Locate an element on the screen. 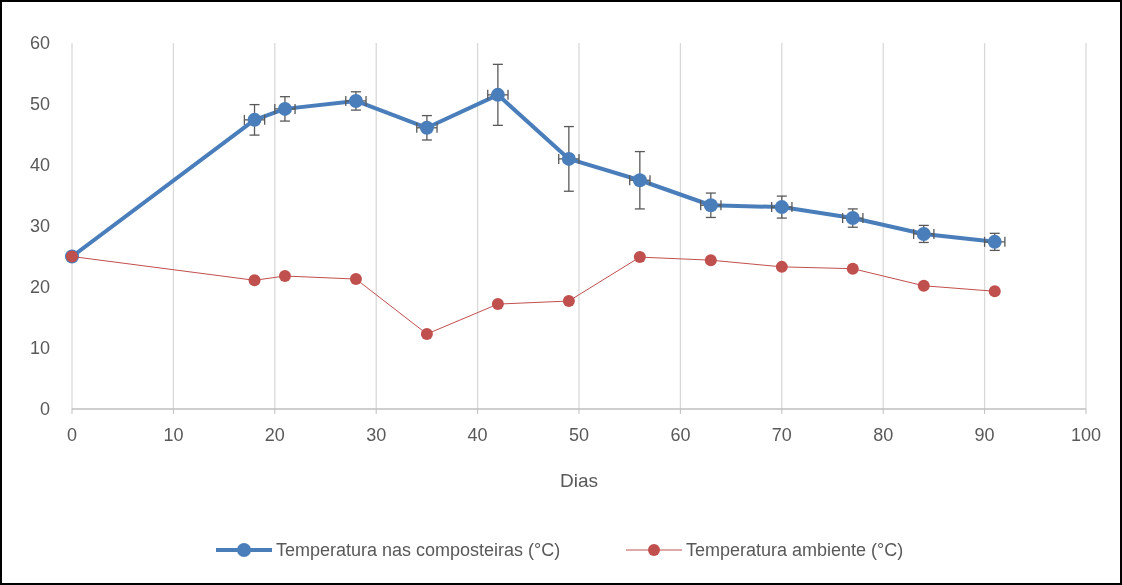 Image resolution: width=1122 pixels, height=585 pixels. x-tick-label: 40 is located at coordinates (477, 435).